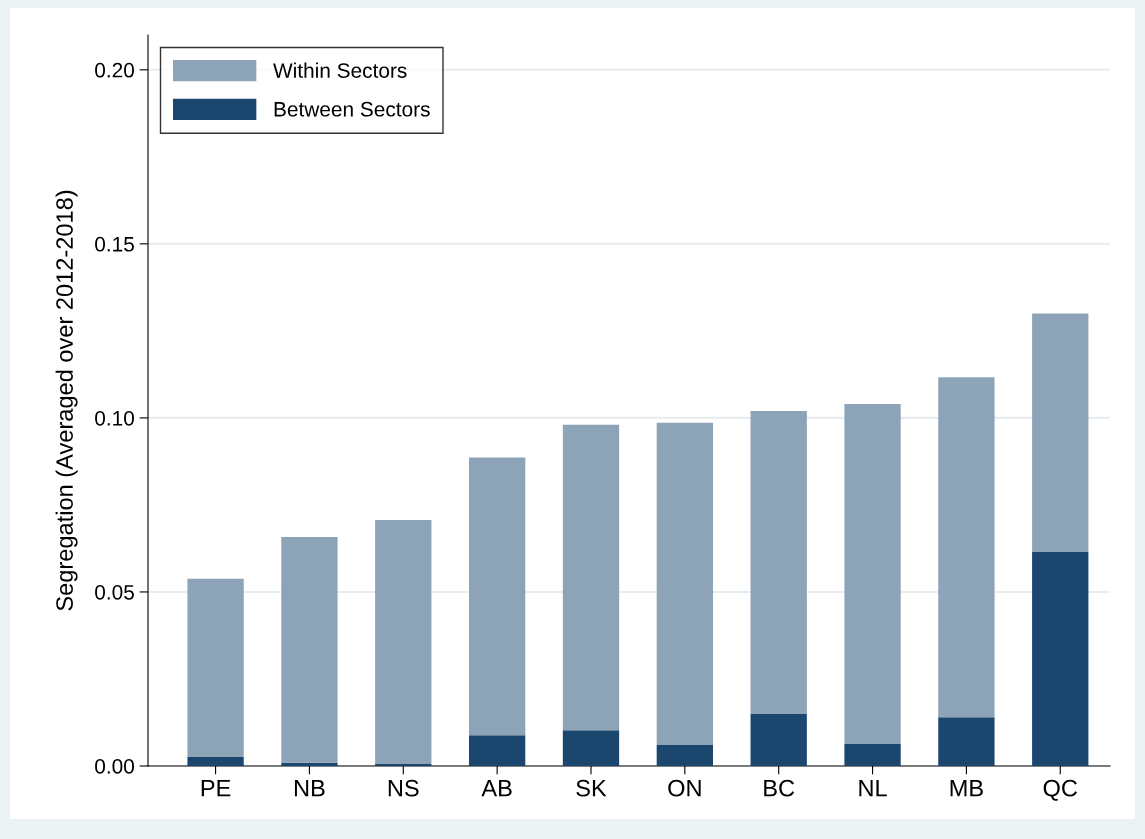 This screenshot has height=839, width=1145. Describe the element at coordinates (591, 788) in the screenshot. I see `x-tick-label: SK` at that location.